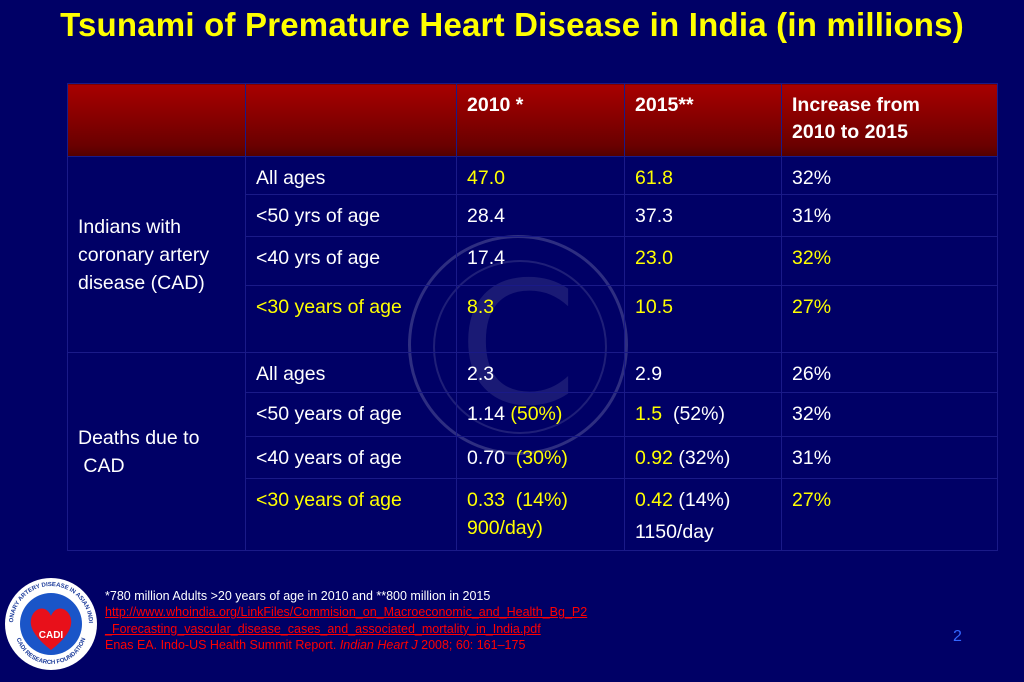  What do you see at coordinates (703, 215) in the screenshot?
I see `value-2015: 37.3` at bounding box center [703, 215].